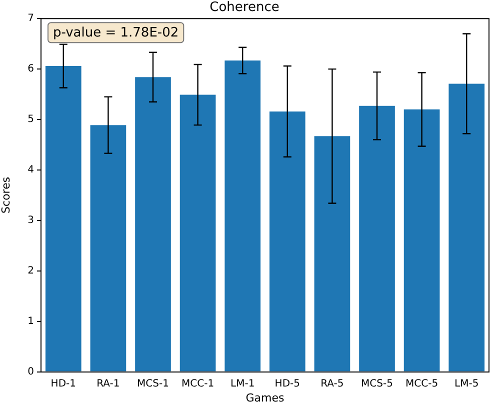 This screenshot has width=490, height=405. Describe the element at coordinates (265, 397) in the screenshot. I see `x-axis-title: Games` at that location.